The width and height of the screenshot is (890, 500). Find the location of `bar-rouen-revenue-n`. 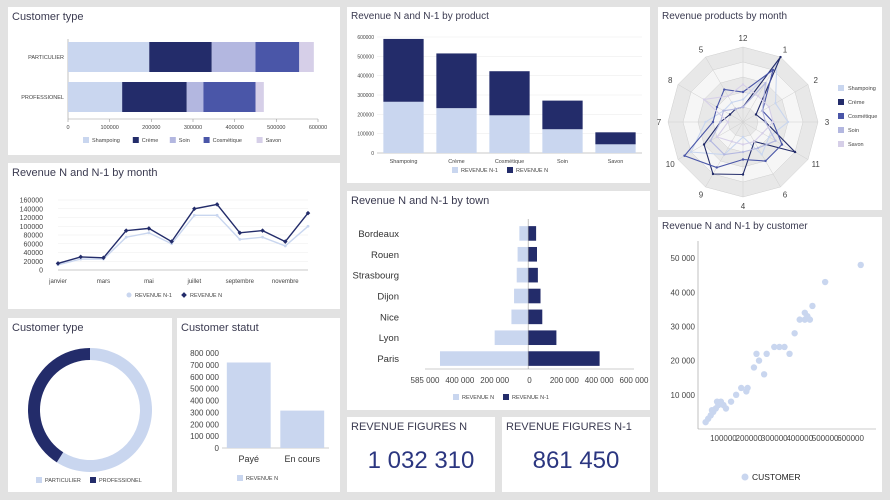

bar-rouen-revenue-n is located at coordinates (523, 254).